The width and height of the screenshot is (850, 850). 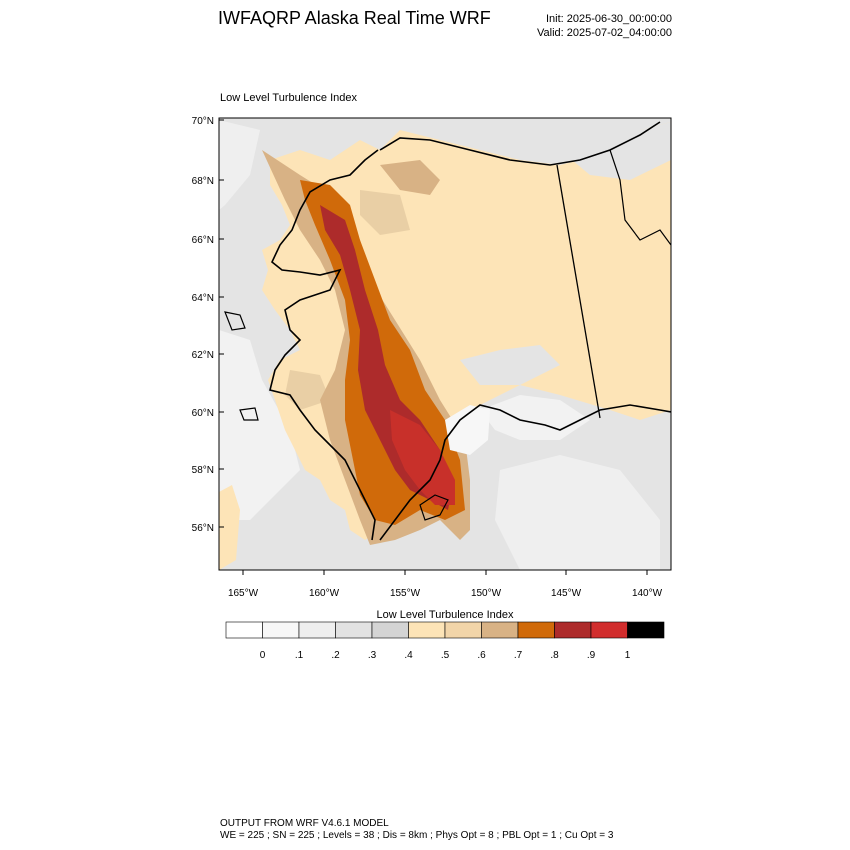 What do you see at coordinates (288, 98) in the screenshot?
I see `plot-title: Low Level Turbulence Index` at bounding box center [288, 98].